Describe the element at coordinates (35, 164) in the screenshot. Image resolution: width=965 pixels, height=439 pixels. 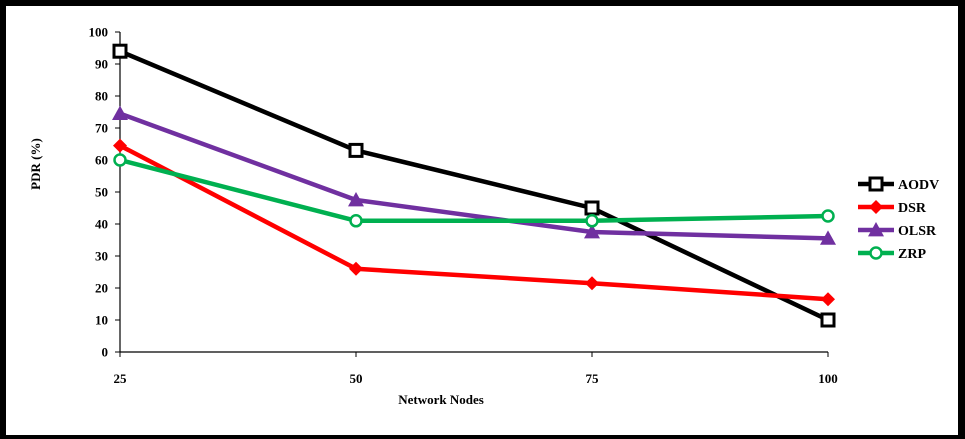
I see `y-axis-title: PDR (%)` at that location.